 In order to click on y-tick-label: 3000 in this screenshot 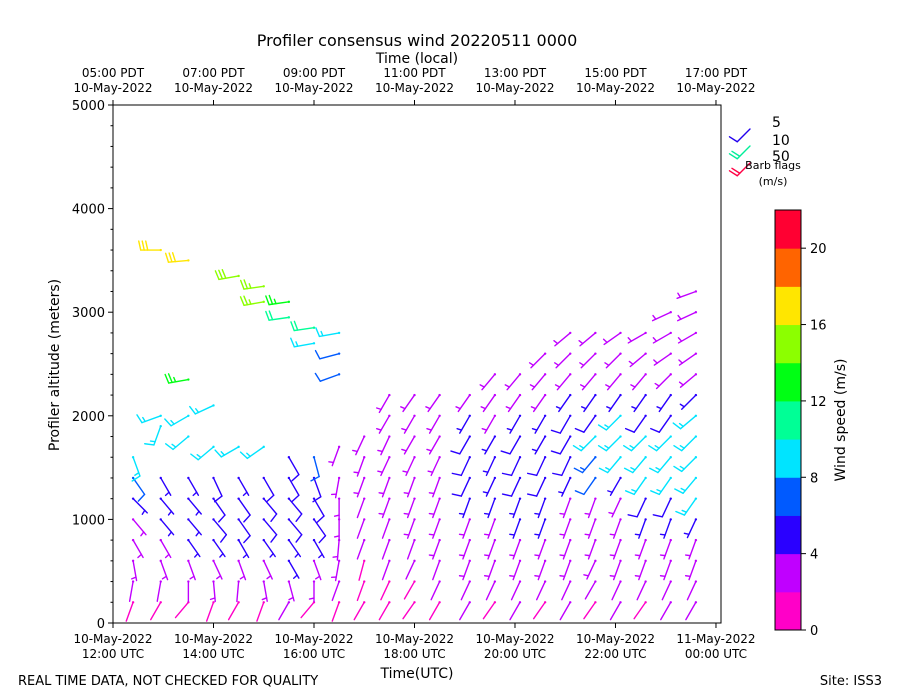, I will do `click(88, 313)`.